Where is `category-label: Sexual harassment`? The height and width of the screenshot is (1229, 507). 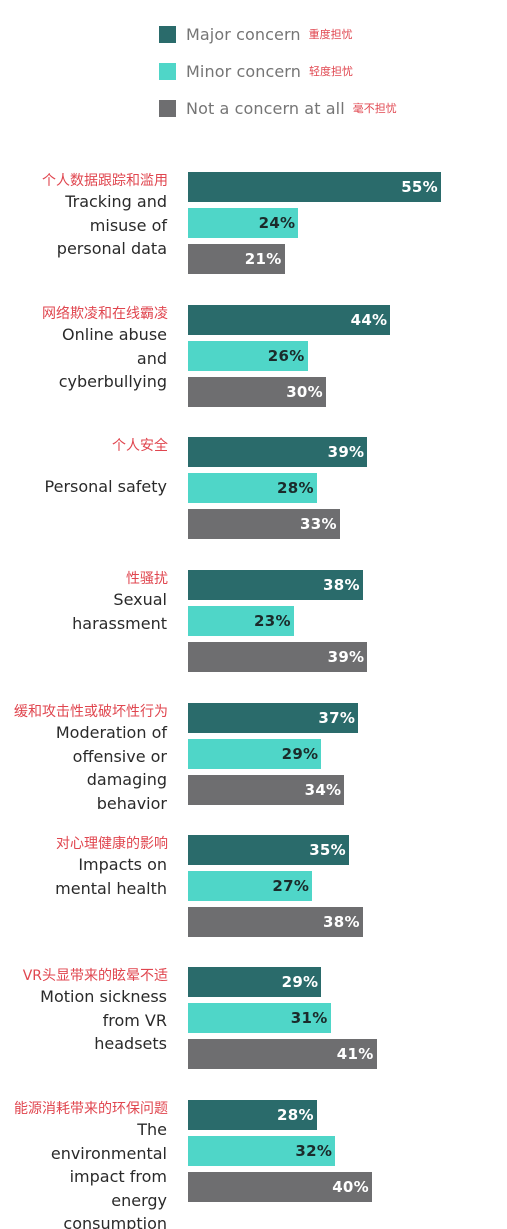 category-label: Sexual harassment is located at coordinates (119, 611).